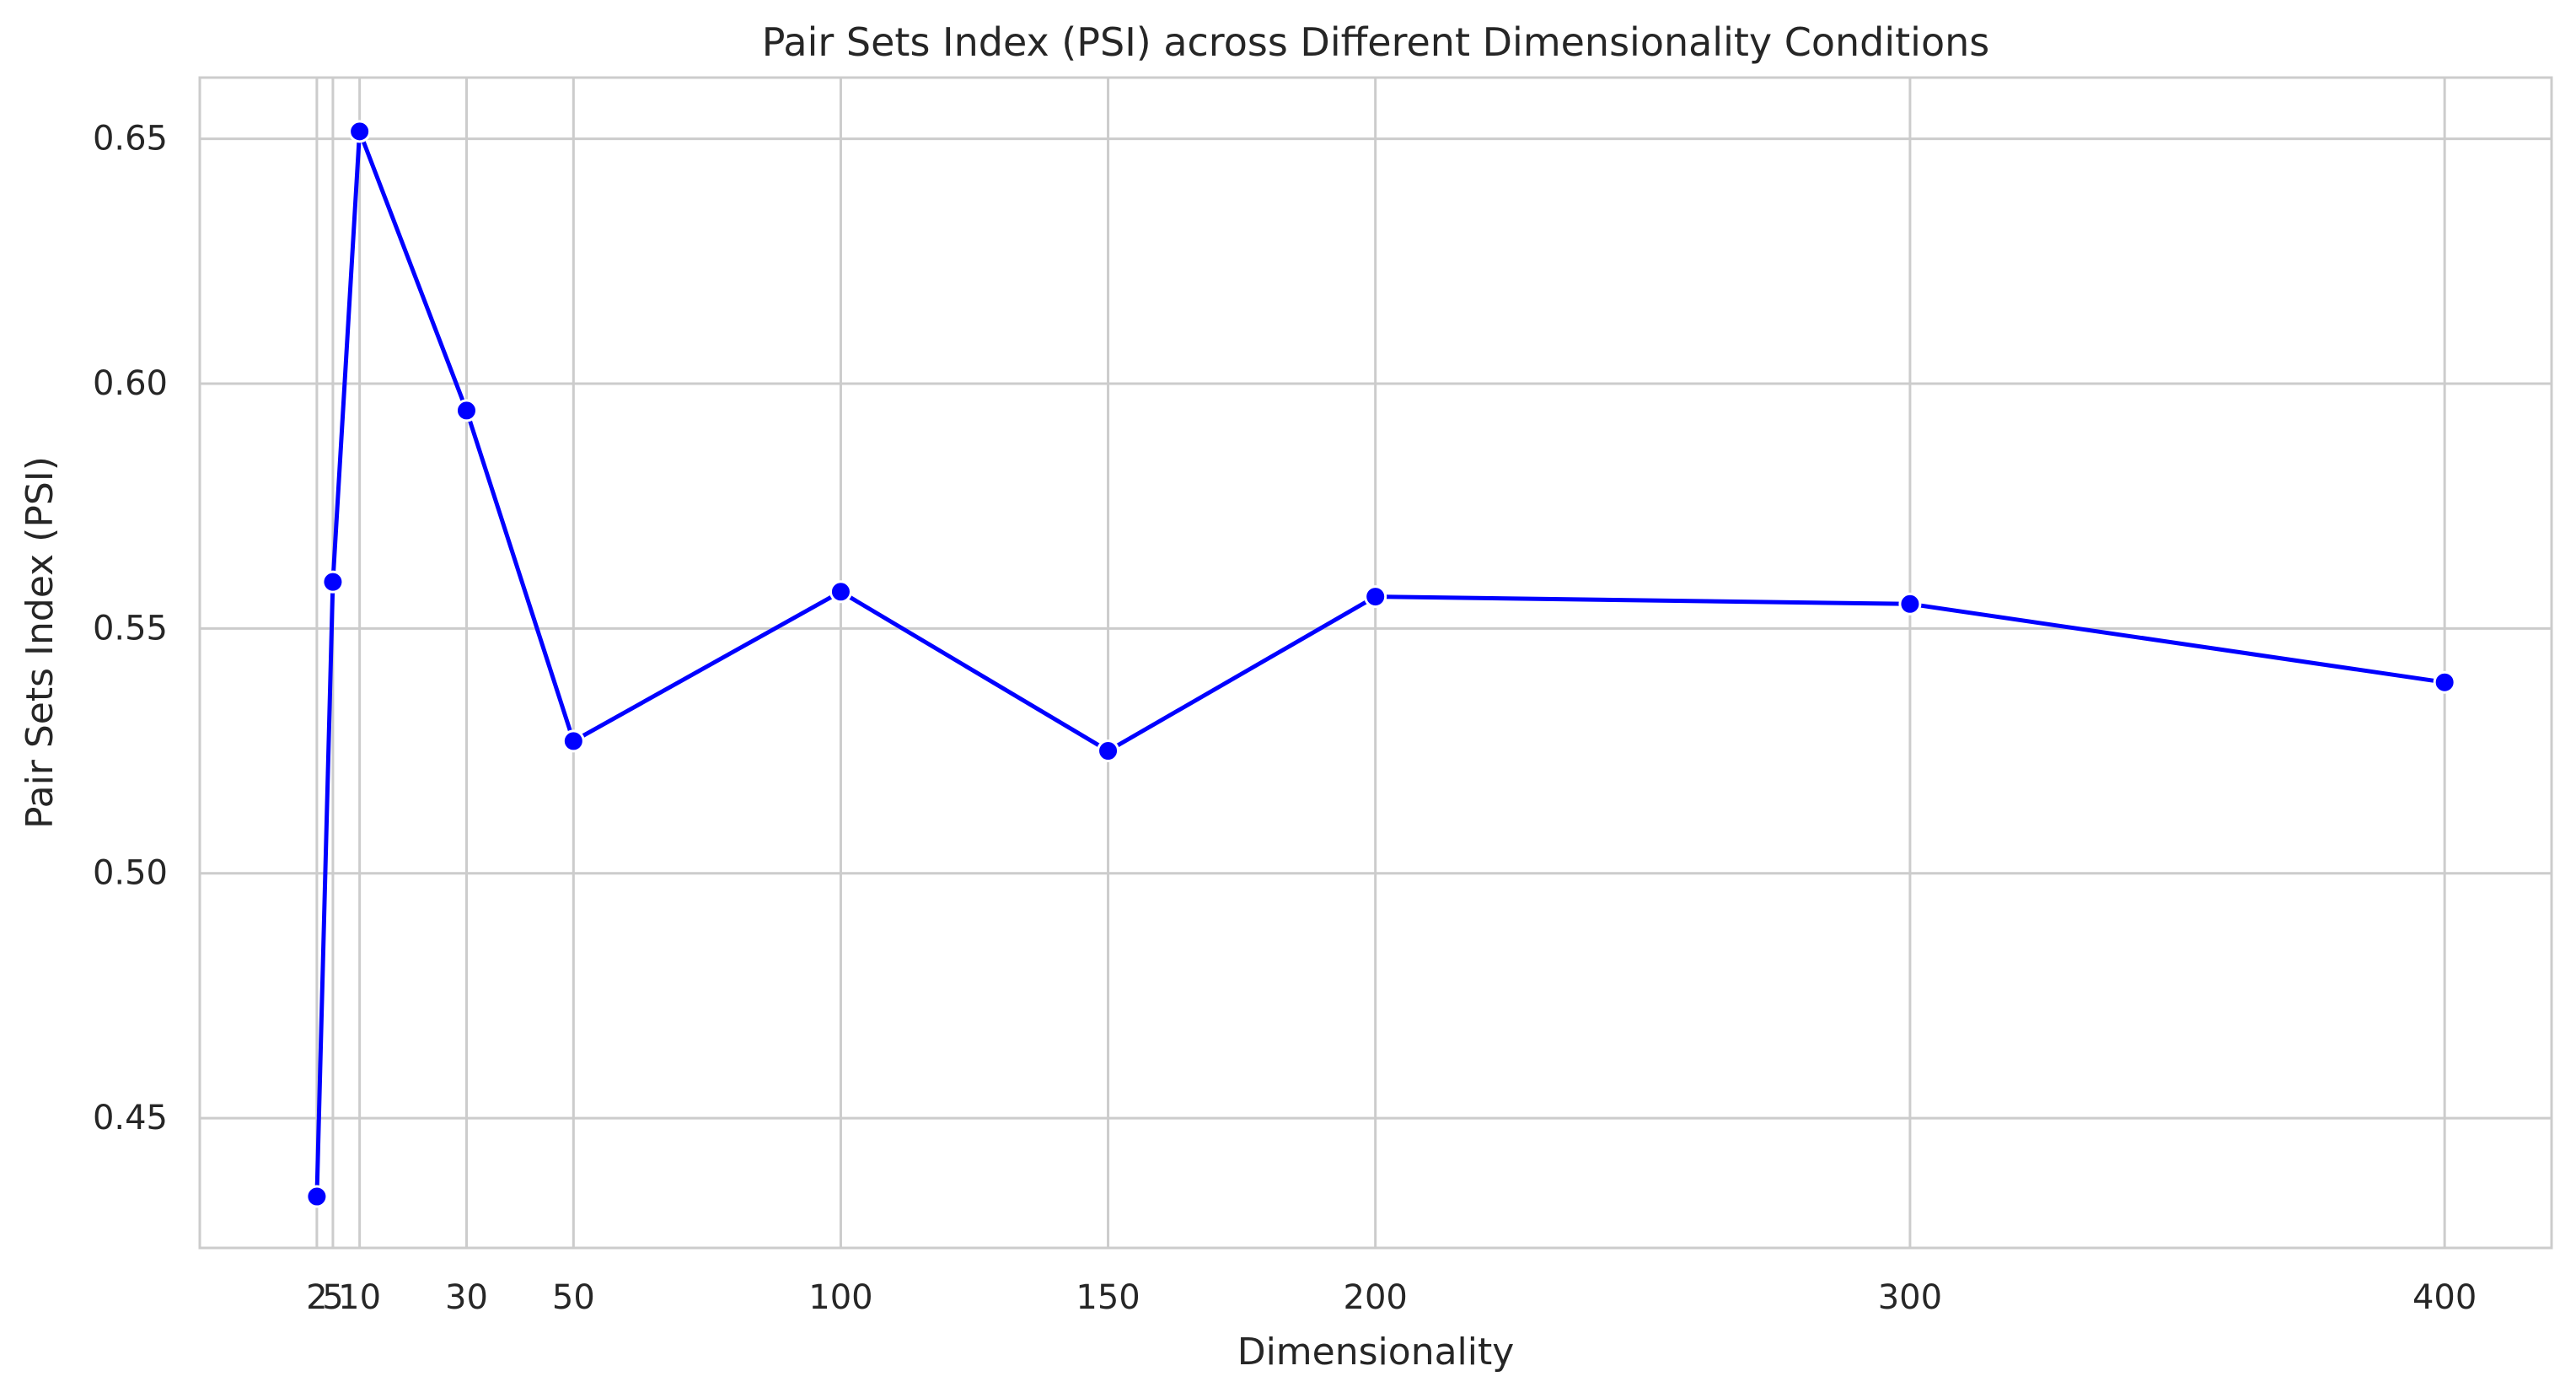  What do you see at coordinates (573, 1297) in the screenshot?
I see `x-tick-label: 50` at bounding box center [573, 1297].